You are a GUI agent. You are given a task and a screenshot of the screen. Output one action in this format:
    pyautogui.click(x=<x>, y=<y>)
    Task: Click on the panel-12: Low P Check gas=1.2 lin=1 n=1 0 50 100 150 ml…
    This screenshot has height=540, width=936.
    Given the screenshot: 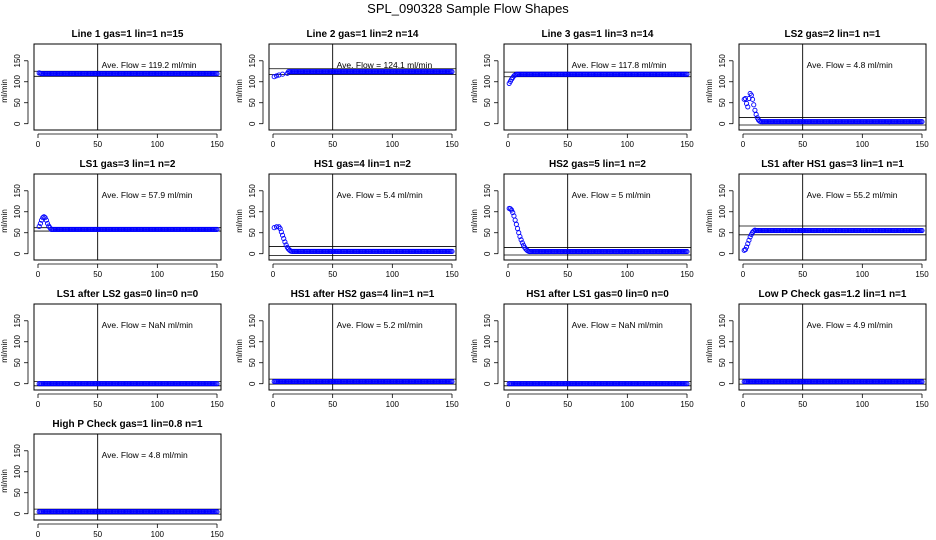 What is the action you would take?
    pyautogui.click(x=817, y=349)
    